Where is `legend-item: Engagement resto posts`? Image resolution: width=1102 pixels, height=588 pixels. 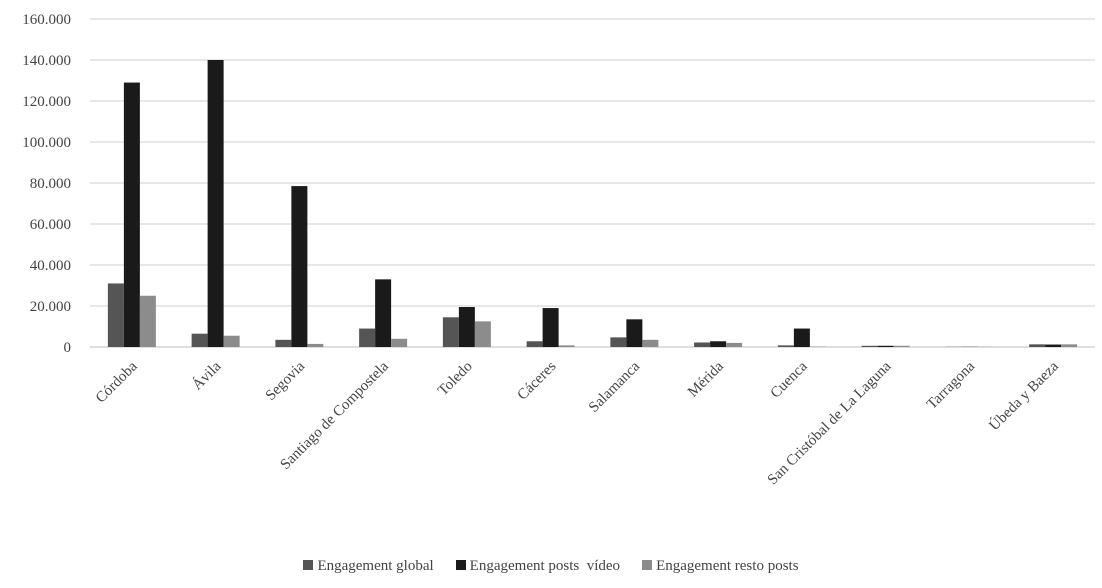
legend-item: Engagement resto posts is located at coordinates (720, 566).